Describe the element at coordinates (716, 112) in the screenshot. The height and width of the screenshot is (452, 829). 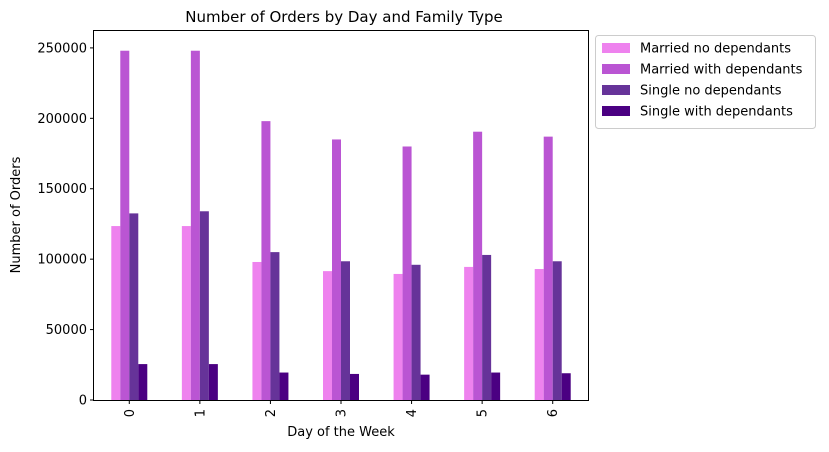
I see `legend-label: Single with dependants` at that location.